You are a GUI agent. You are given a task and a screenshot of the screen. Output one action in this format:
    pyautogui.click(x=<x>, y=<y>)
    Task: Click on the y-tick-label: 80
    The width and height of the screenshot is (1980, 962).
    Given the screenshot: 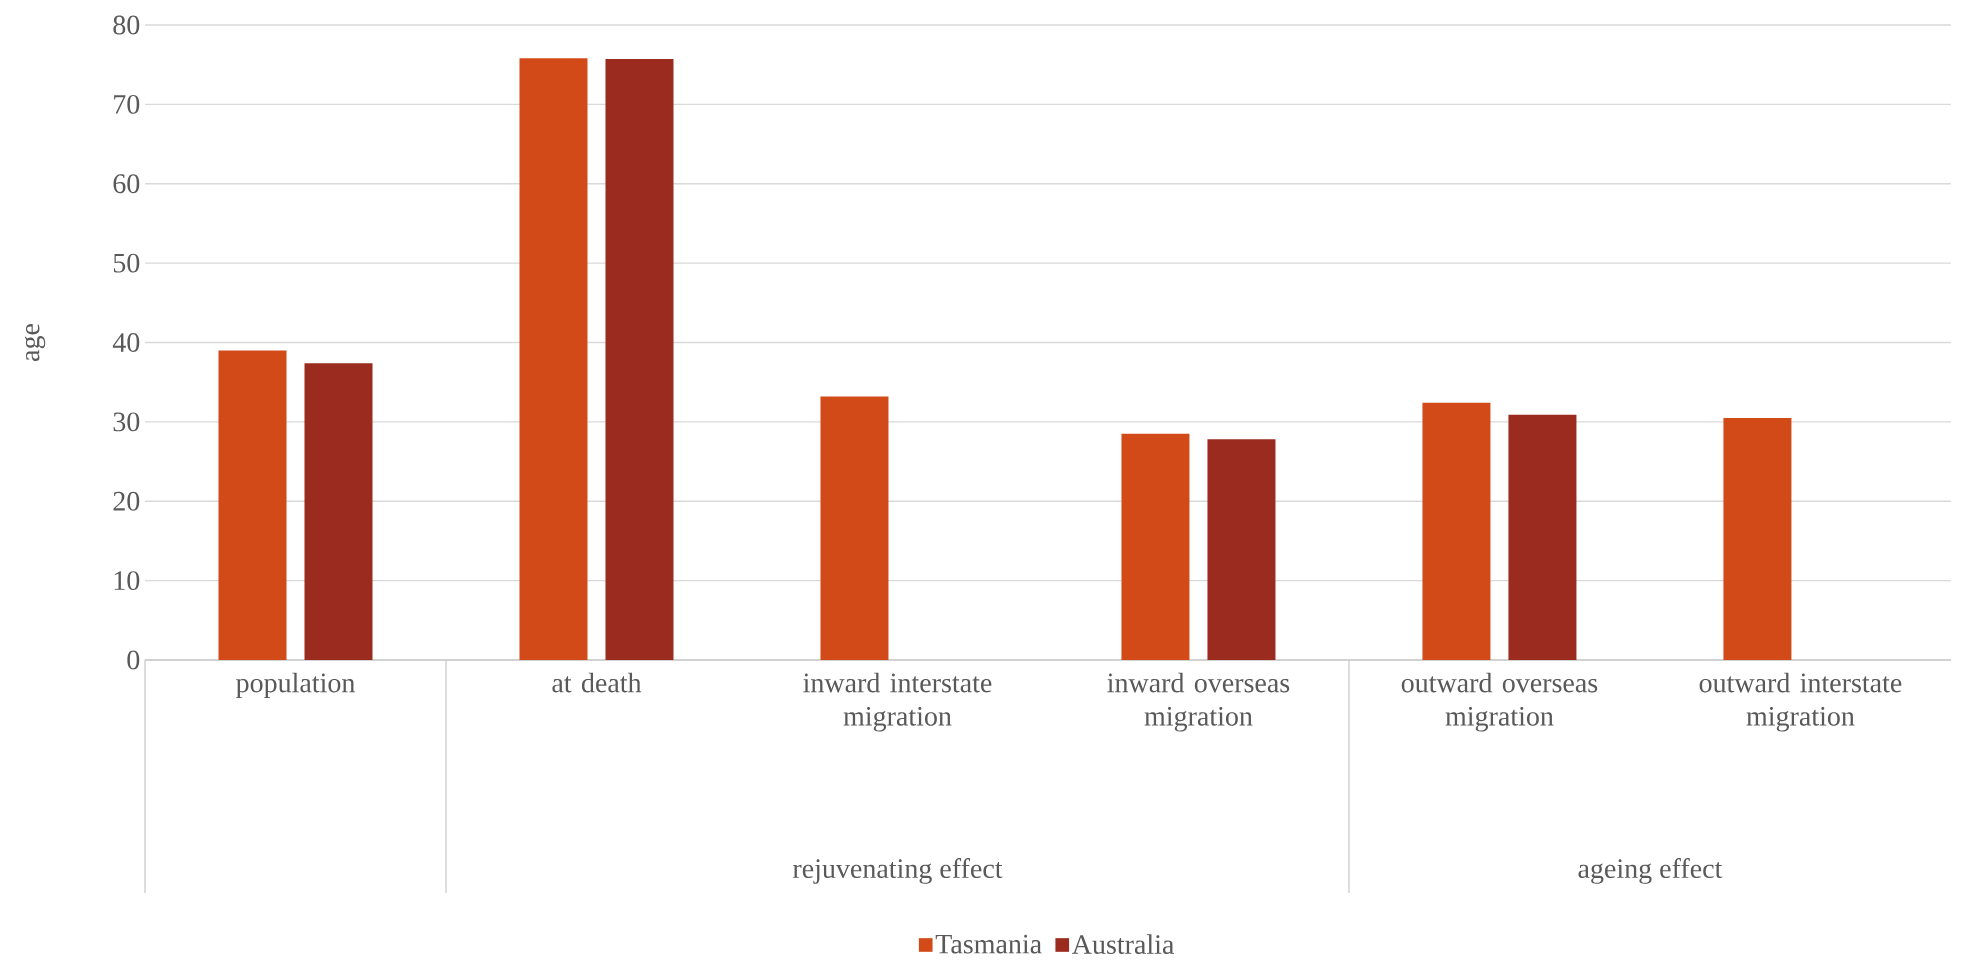 What is the action you would take?
    pyautogui.click(x=126, y=25)
    